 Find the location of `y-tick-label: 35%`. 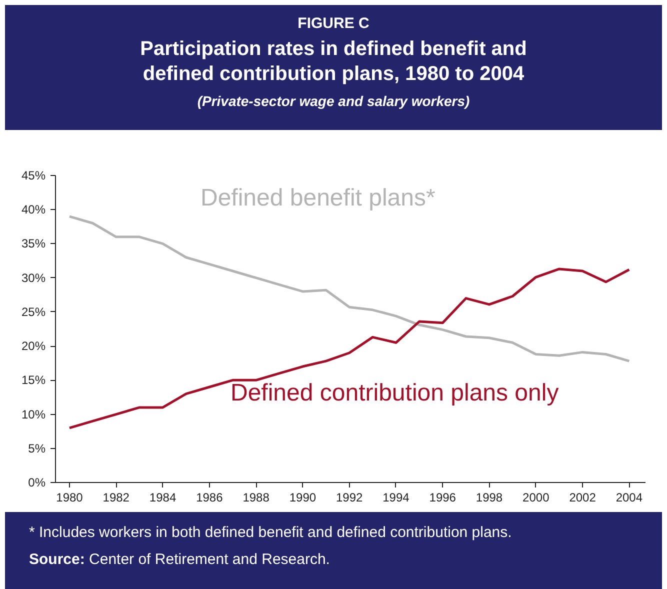

y-tick-label: 35% is located at coordinates (33, 243).